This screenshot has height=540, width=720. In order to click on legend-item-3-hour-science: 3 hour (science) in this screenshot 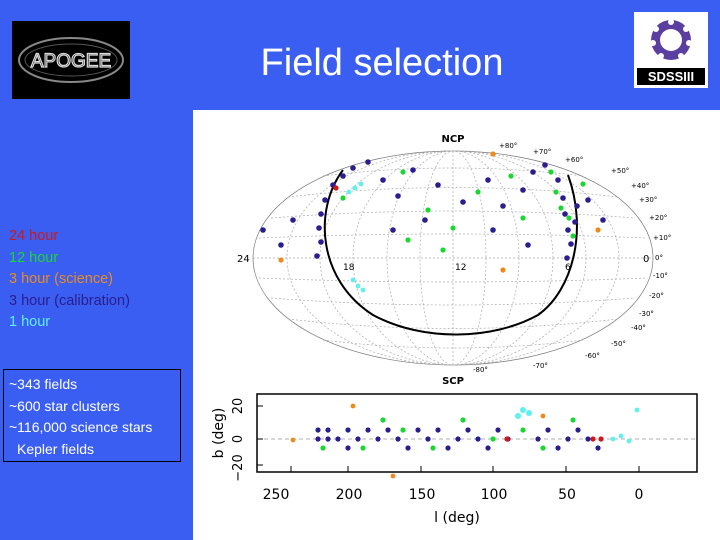, I will do `click(61, 279)`.